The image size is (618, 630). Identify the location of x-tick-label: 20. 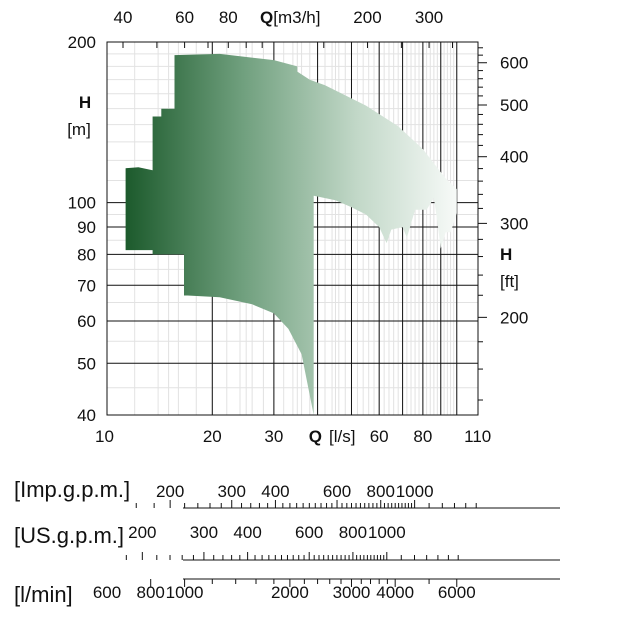
(212, 436).